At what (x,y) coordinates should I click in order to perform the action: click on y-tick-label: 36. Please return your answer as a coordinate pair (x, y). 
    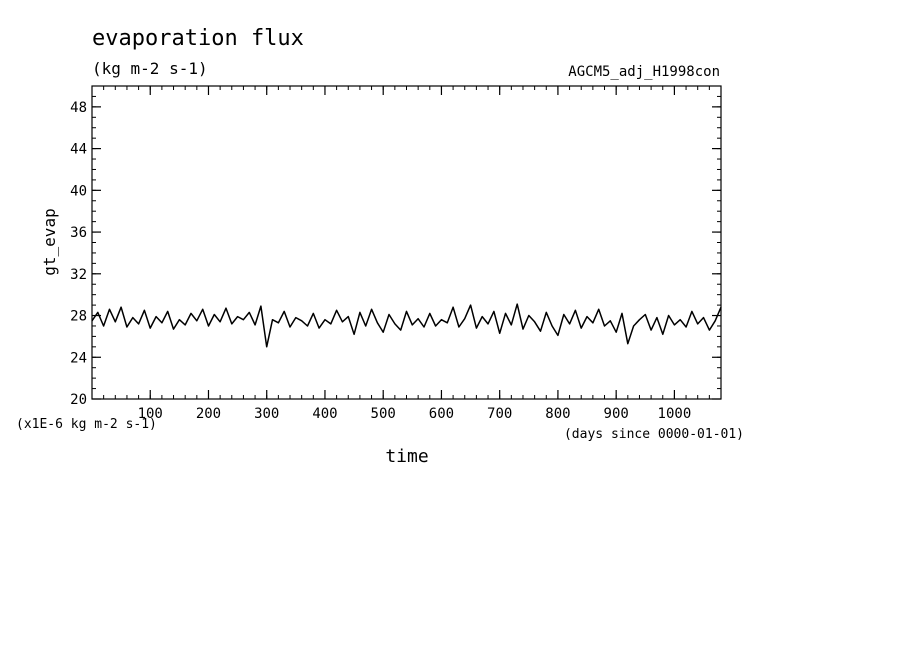
    Looking at the image, I should click on (78, 233).